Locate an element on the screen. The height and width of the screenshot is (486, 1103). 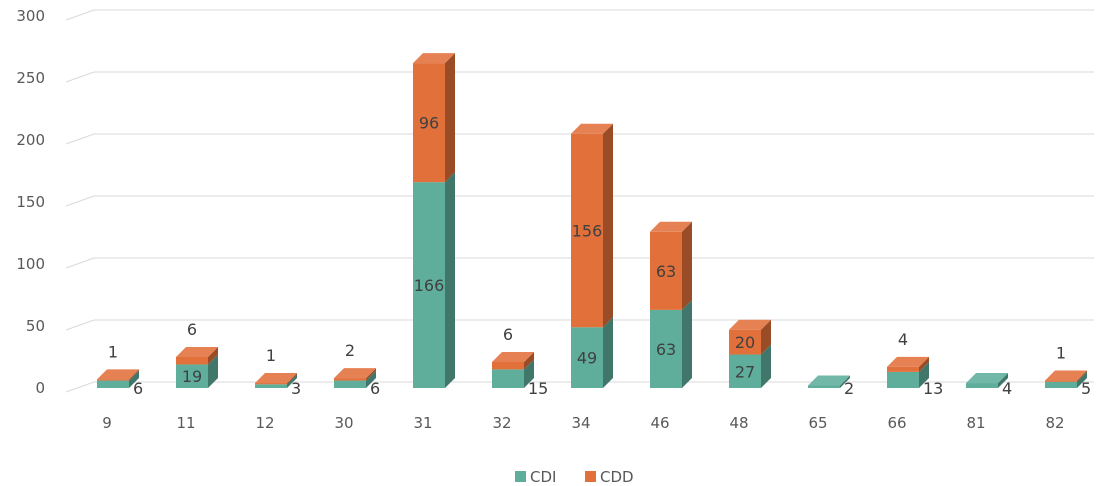
data-label-cdd: 6 is located at coordinates (192, 329).